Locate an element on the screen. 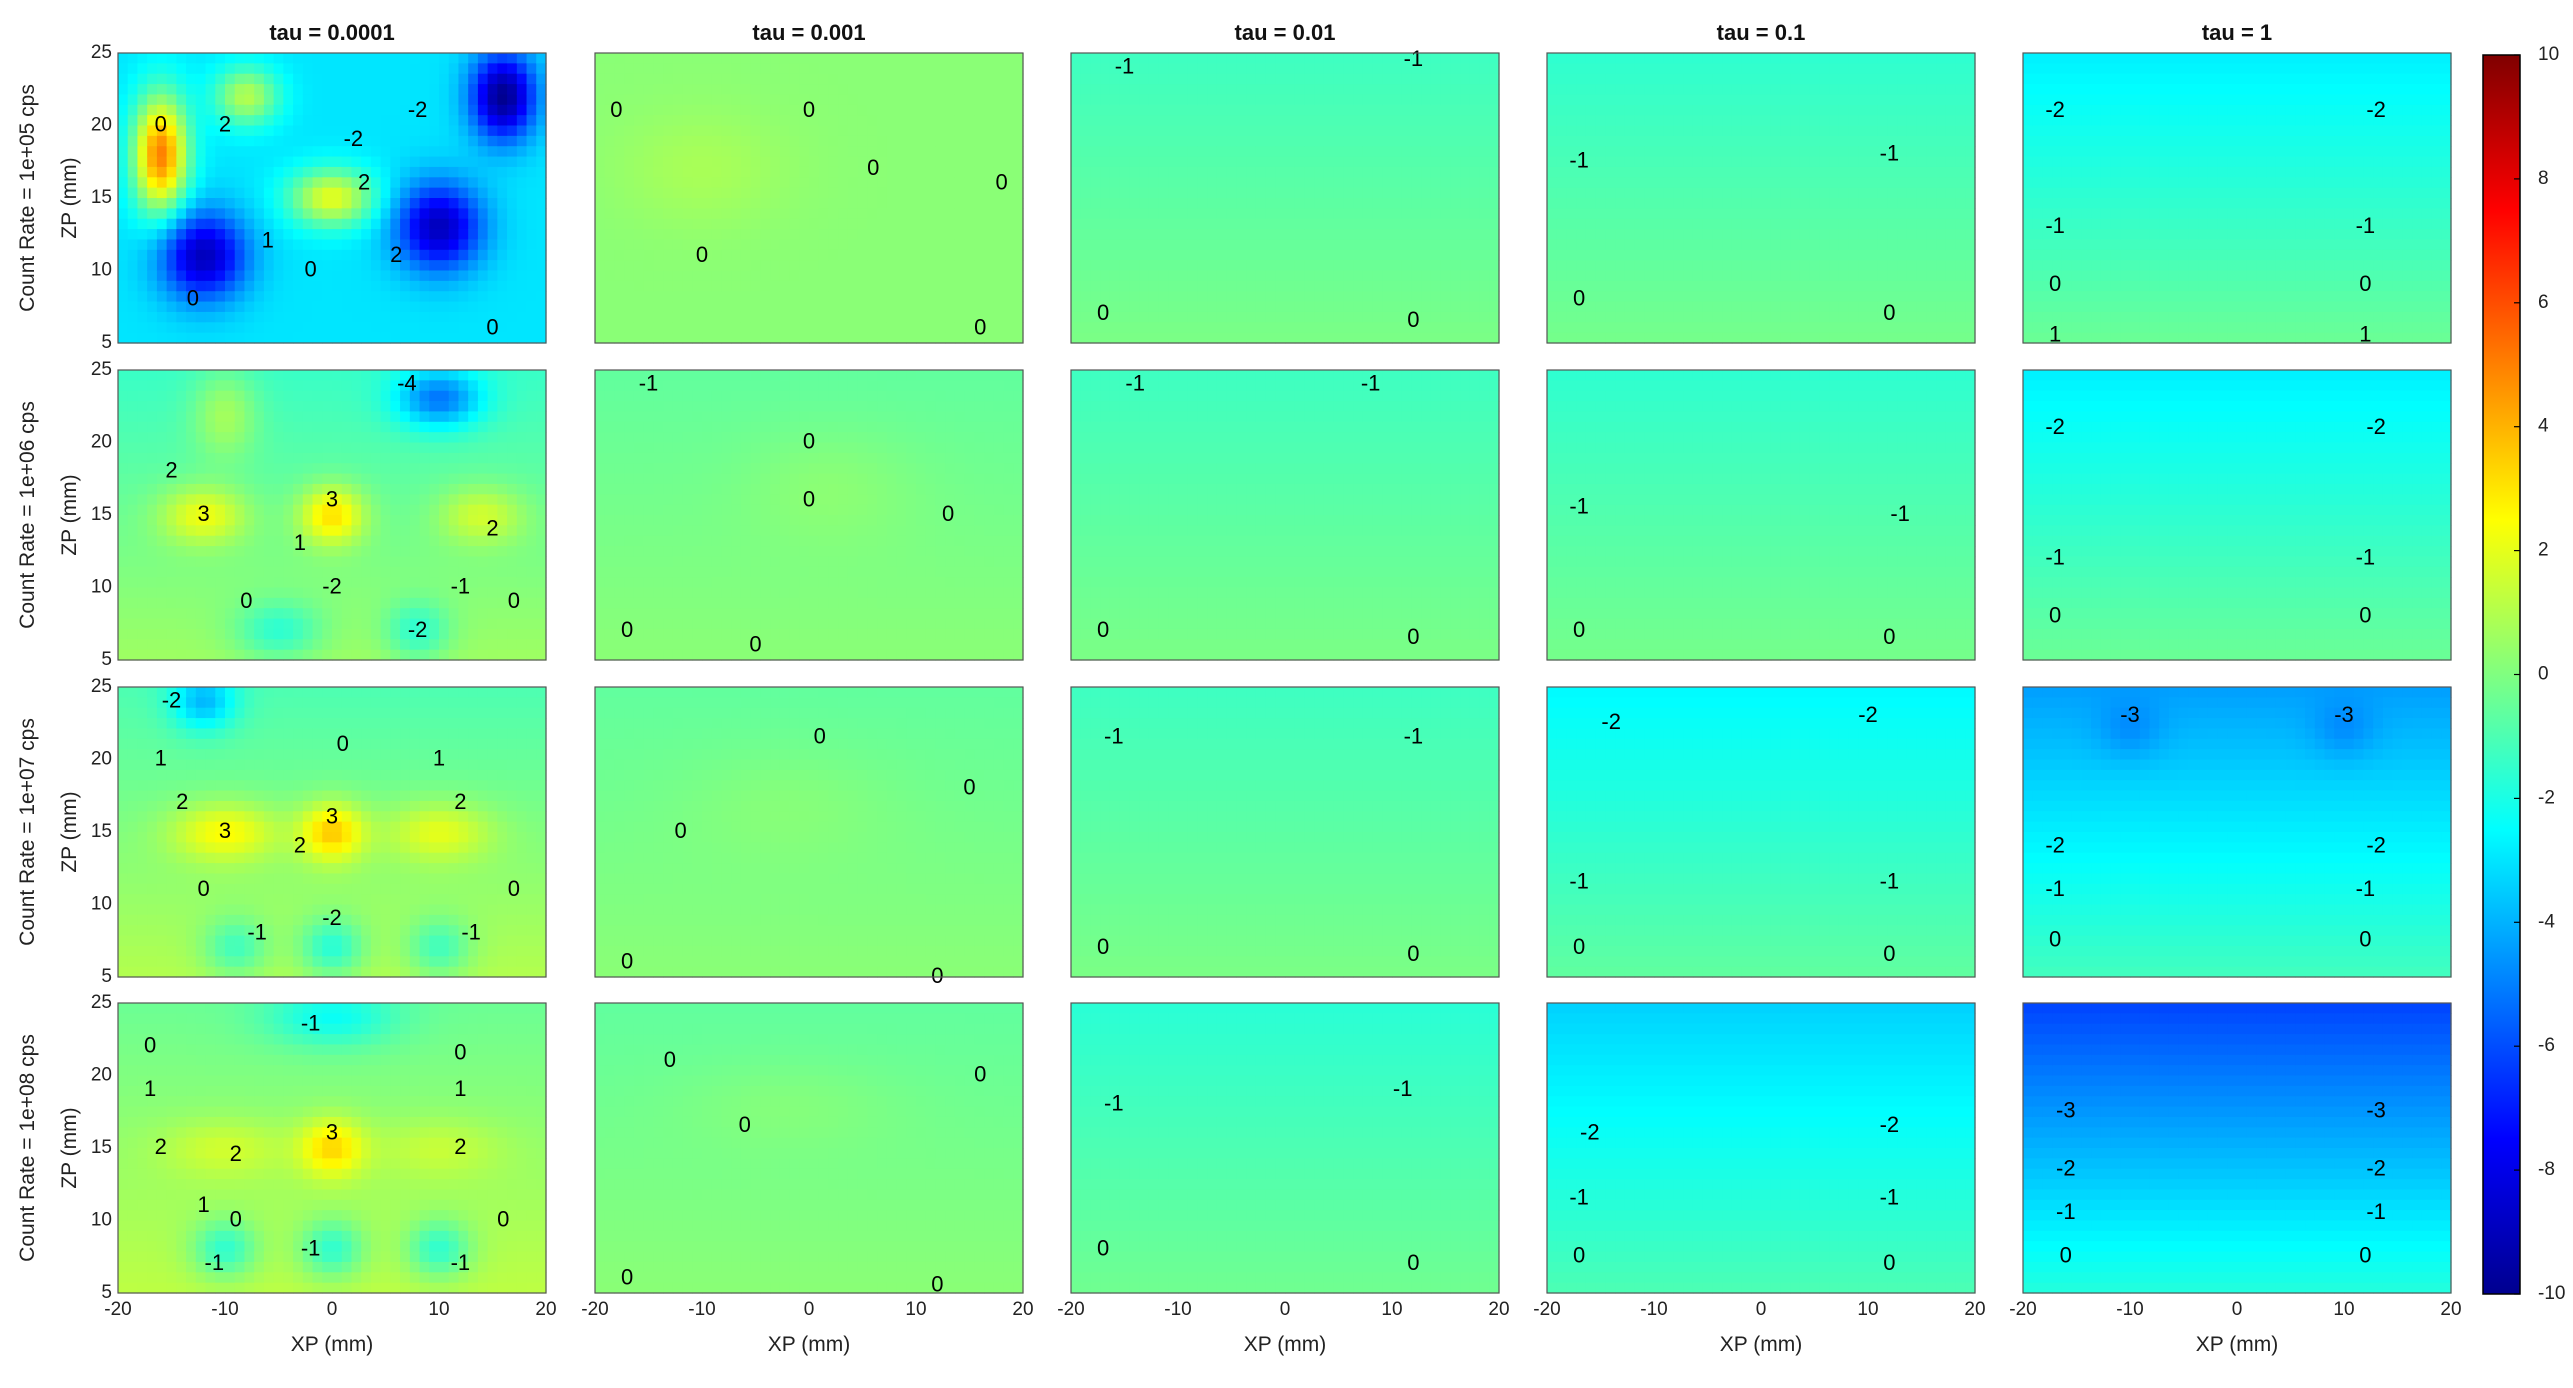 This screenshot has width=2573, height=1388. contour-label: -2 is located at coordinates (418, 109).